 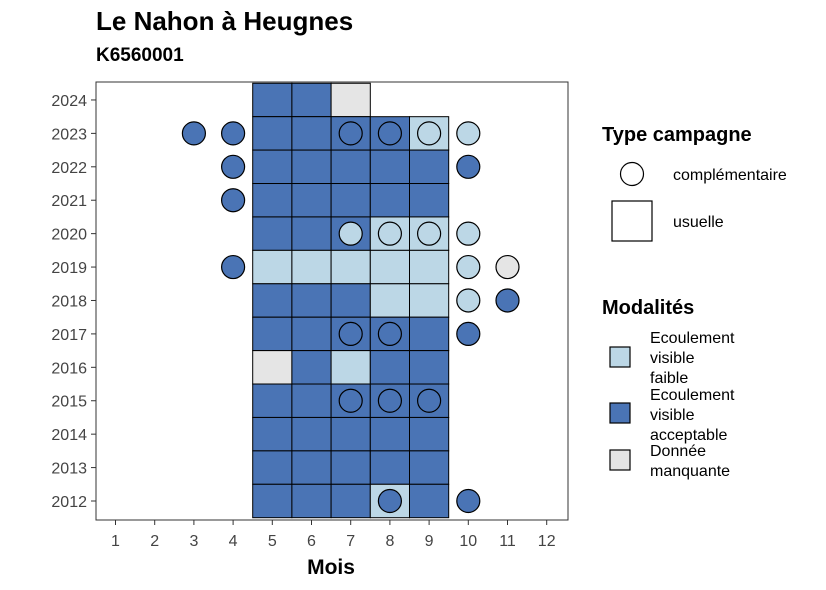 What do you see at coordinates (331, 567) in the screenshot?
I see `x-axis-title: Mois` at bounding box center [331, 567].